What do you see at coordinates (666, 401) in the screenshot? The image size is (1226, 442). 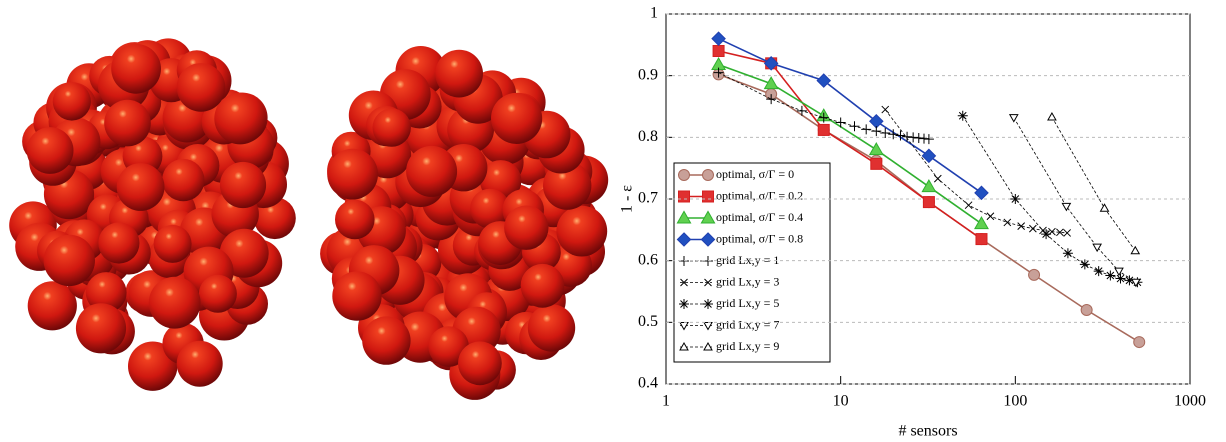 I see `x-tick-label: 1` at bounding box center [666, 401].